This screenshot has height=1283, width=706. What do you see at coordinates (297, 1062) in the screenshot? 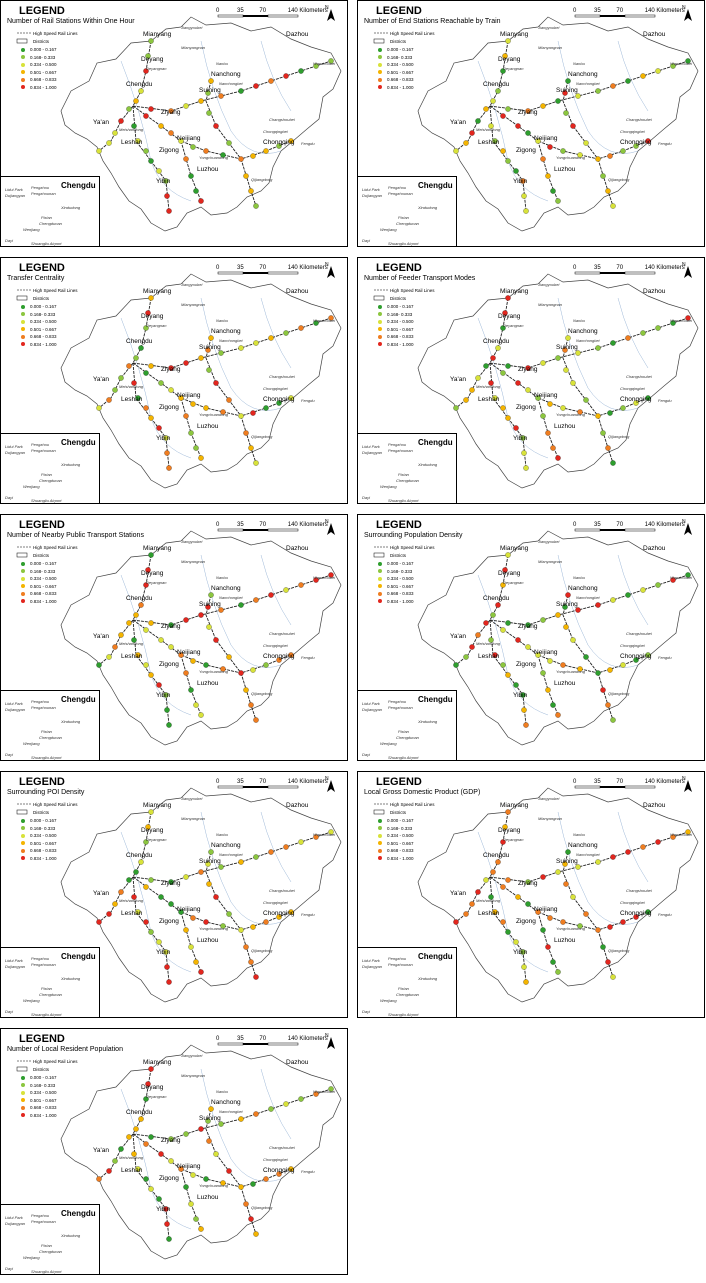
I see `city-label: Dazhou` at bounding box center [297, 1062].